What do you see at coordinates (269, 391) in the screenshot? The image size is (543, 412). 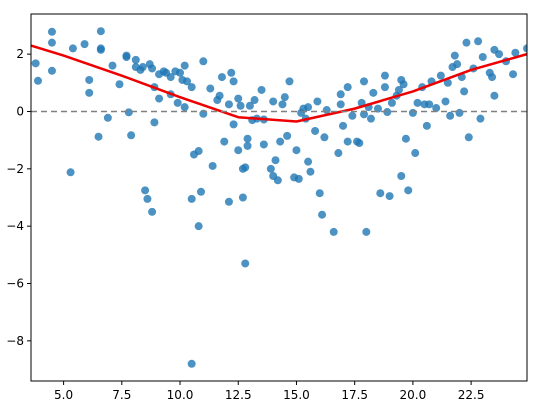 I see `x-axis-ticks: 5.0 7.5 10.0 12.5 15.0 17.5 20.0 22.5` at bounding box center [269, 391].